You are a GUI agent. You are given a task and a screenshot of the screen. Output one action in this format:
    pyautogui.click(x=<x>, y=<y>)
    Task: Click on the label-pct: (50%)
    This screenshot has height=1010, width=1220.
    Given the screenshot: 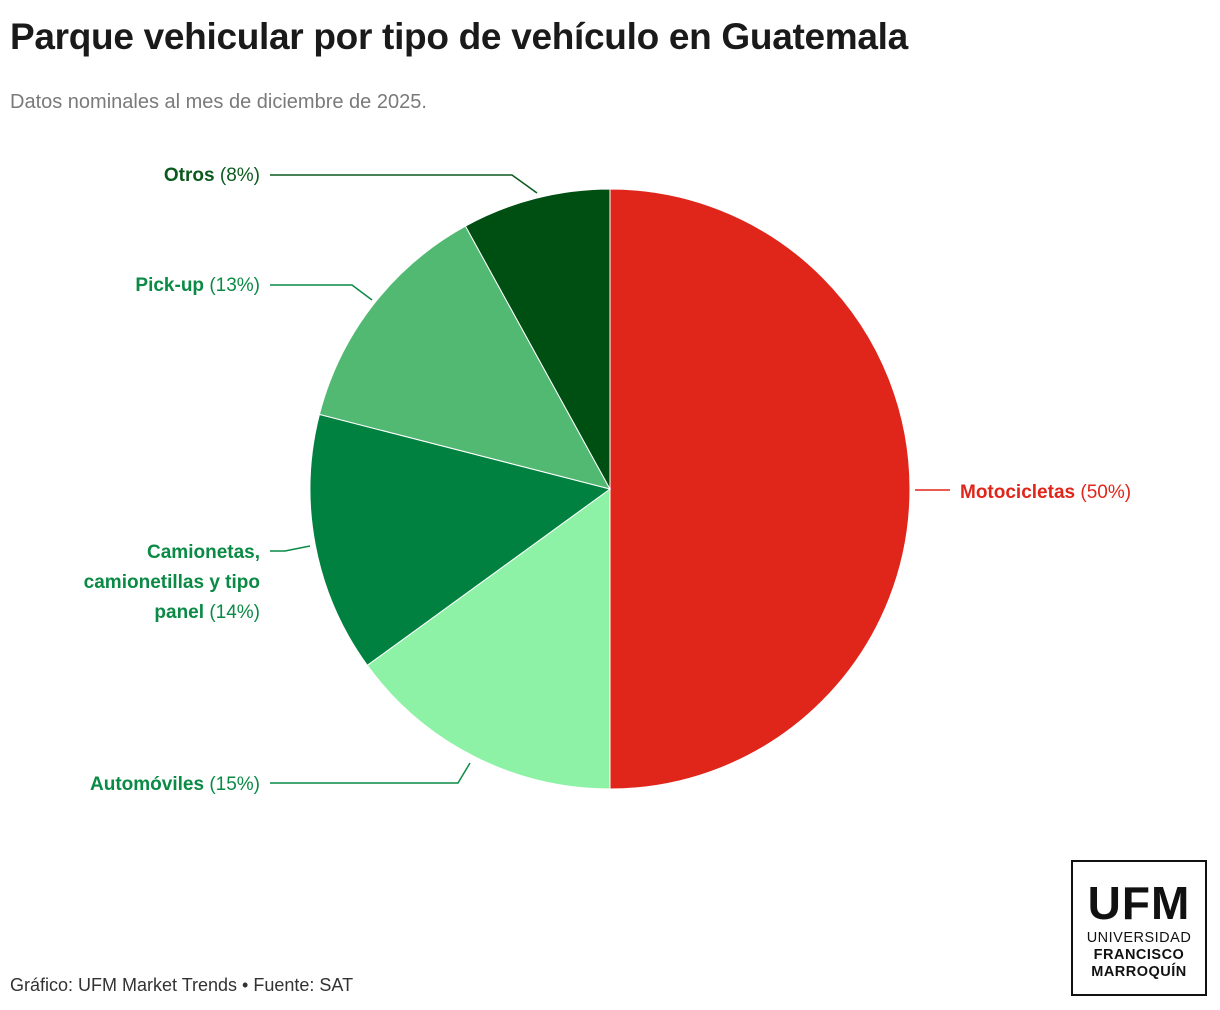 What is the action you would take?
    pyautogui.click(x=1106, y=492)
    